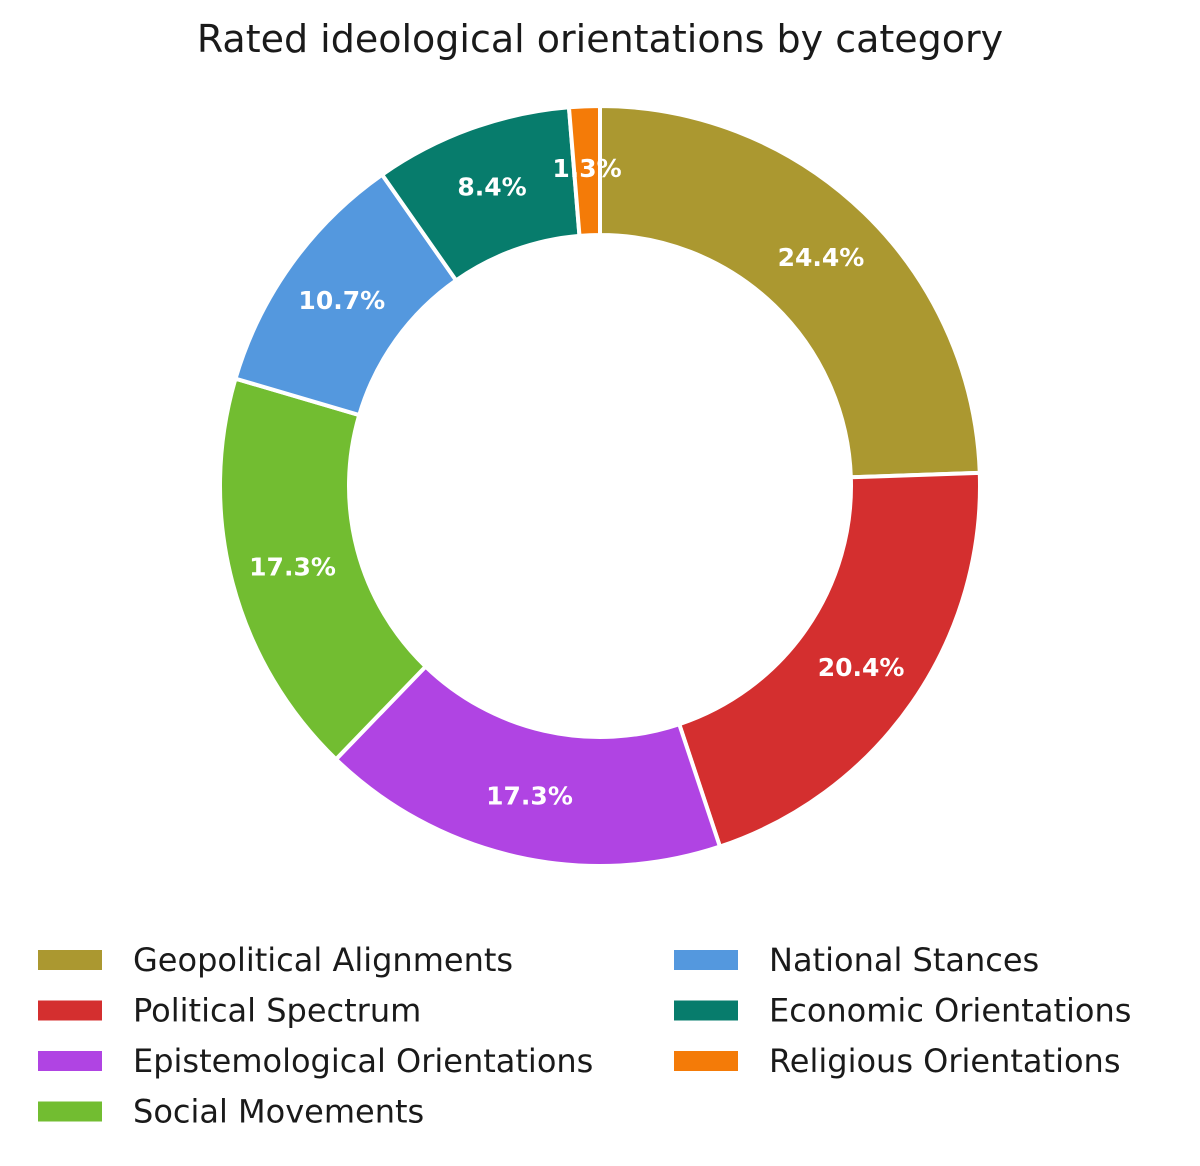 This screenshot has height=1166, width=1200. I want to click on legend-label-1: Political Spectrum, so click(277, 1011).